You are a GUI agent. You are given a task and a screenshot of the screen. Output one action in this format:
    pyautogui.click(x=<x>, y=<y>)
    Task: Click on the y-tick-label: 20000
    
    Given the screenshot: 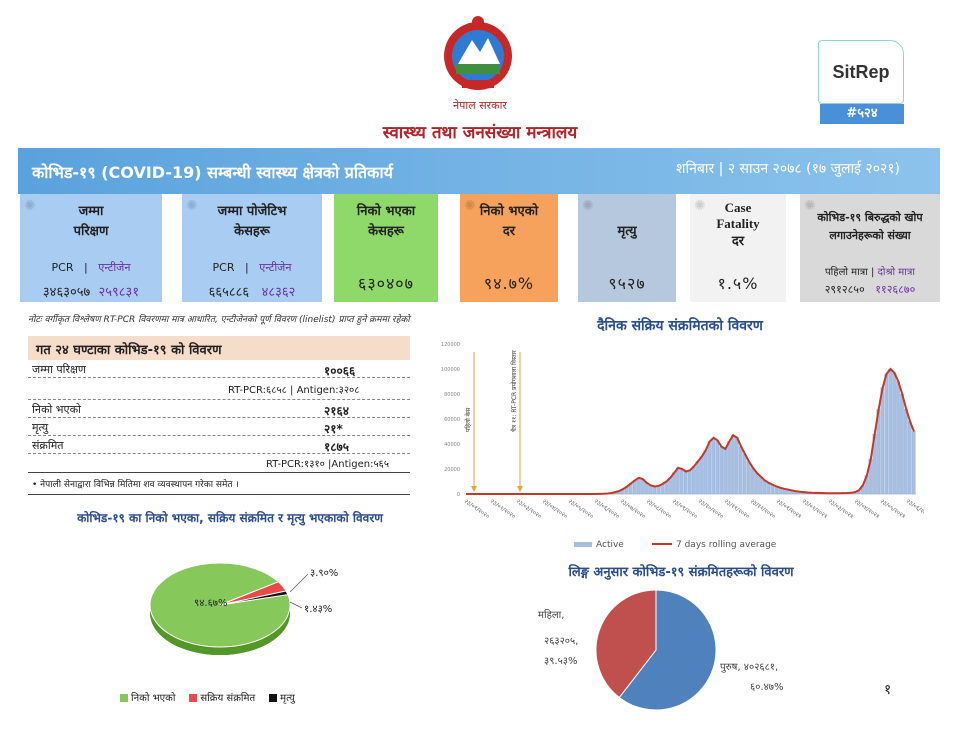 What is the action you would take?
    pyautogui.click(x=452, y=470)
    